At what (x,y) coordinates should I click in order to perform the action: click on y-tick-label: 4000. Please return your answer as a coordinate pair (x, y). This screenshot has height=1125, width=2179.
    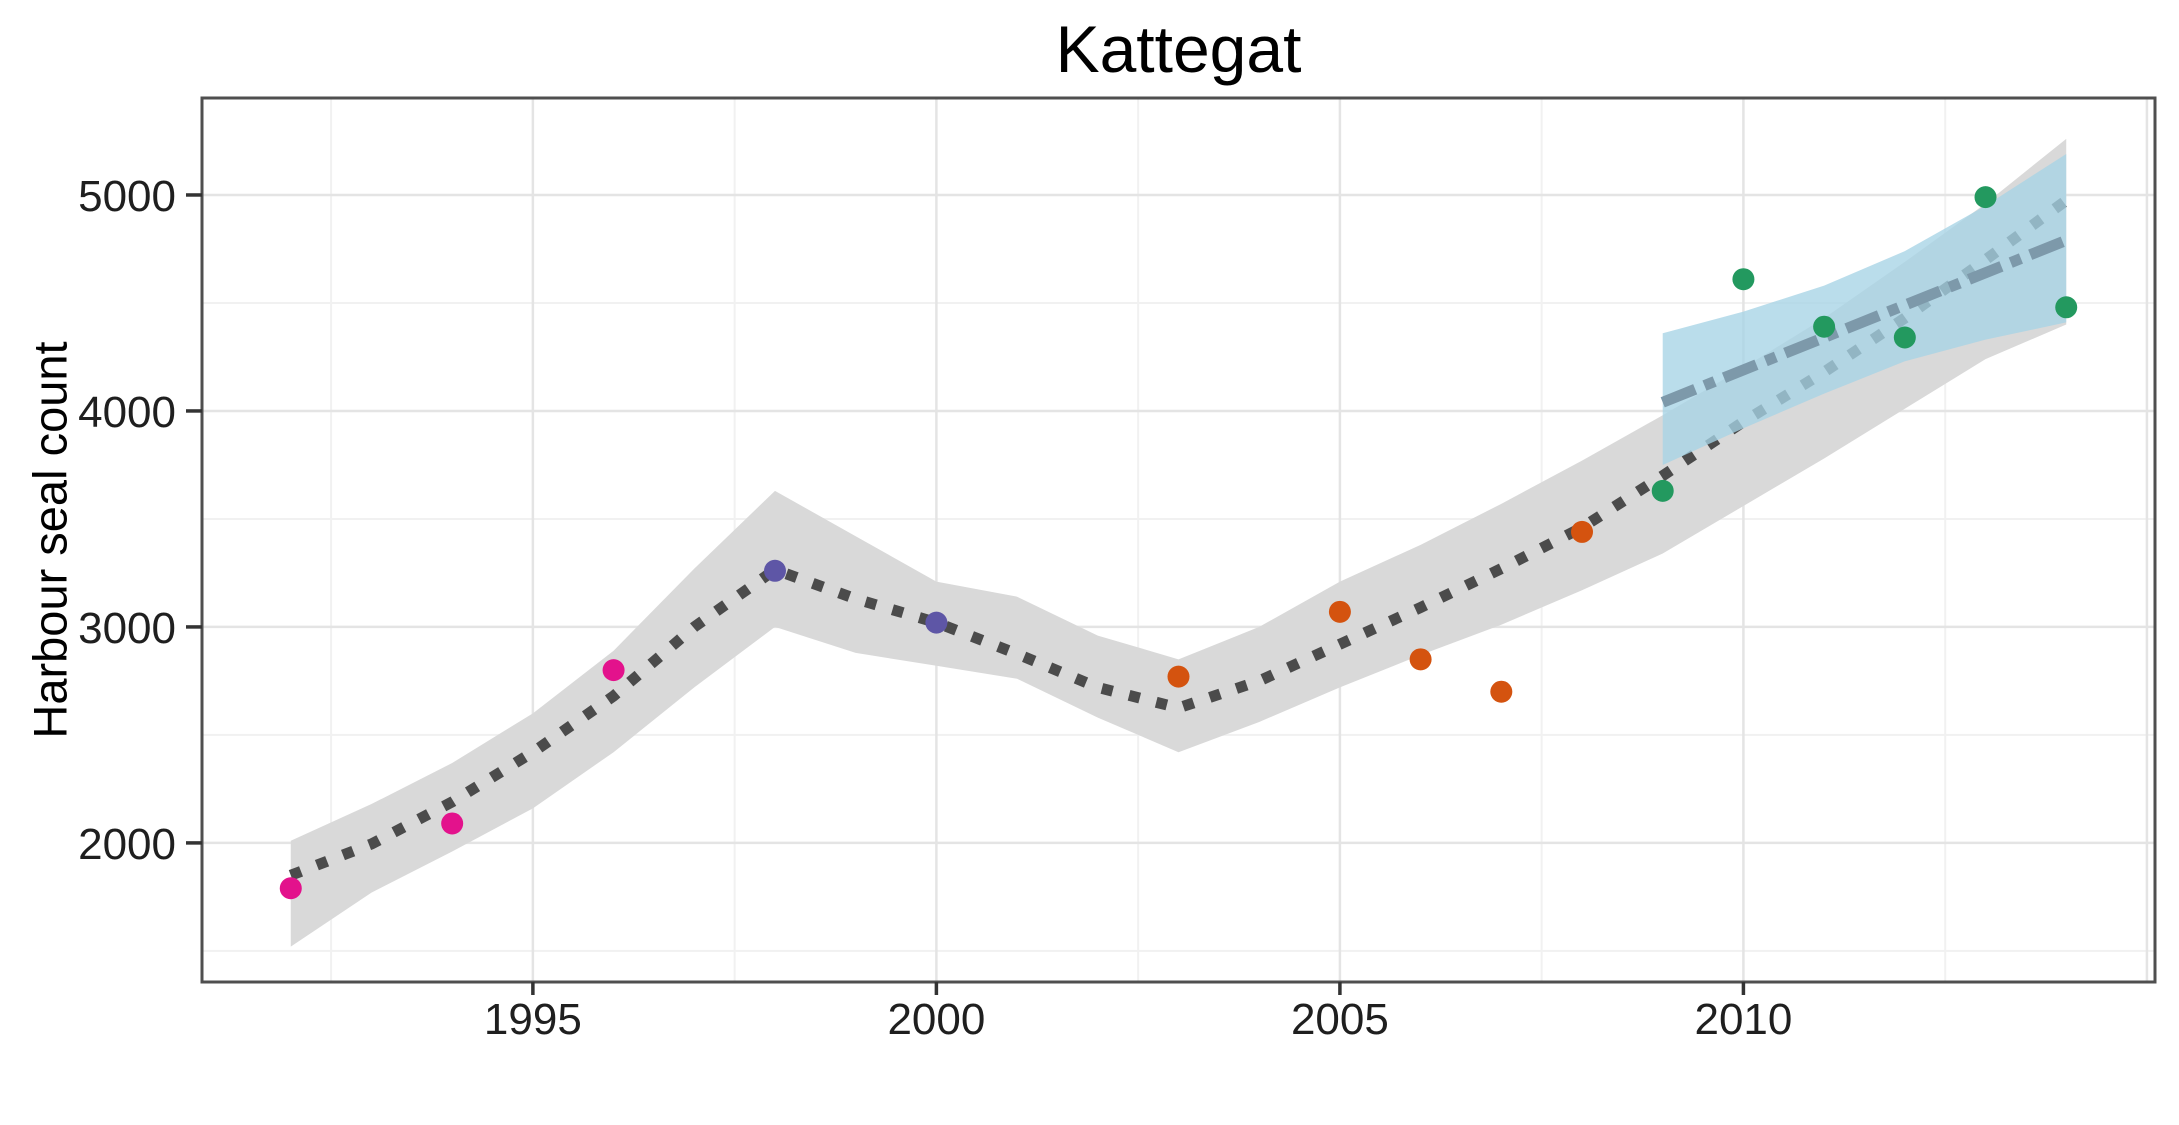
    Looking at the image, I should click on (127, 412).